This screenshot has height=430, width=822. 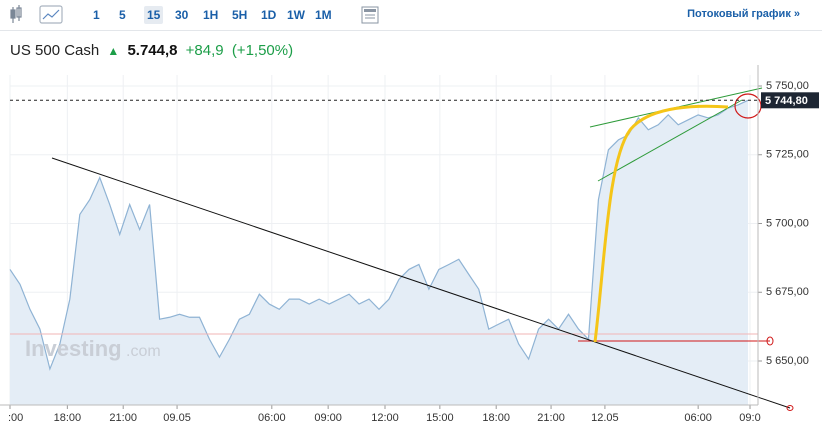 What do you see at coordinates (749, 418) in the screenshot?
I see `x-tick-label: 09:0` at bounding box center [749, 418].